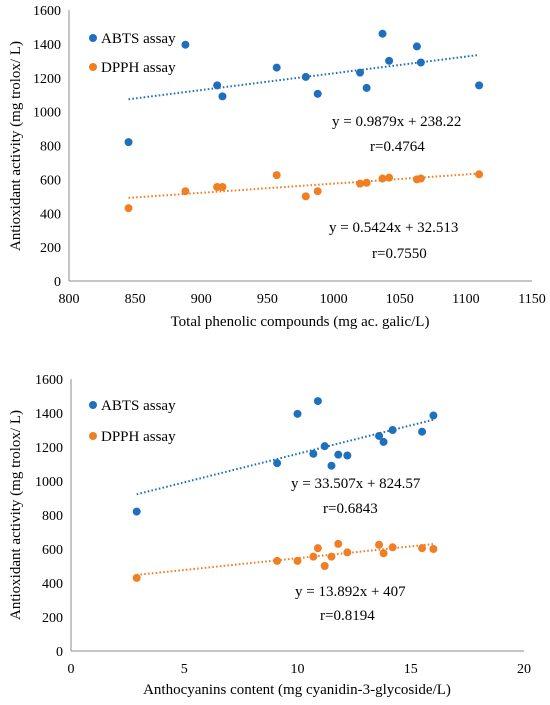 Image resolution: width=550 pixels, height=705 pixels. I want to click on chart-1-y-tick-1400: 1400, so click(47, 45).